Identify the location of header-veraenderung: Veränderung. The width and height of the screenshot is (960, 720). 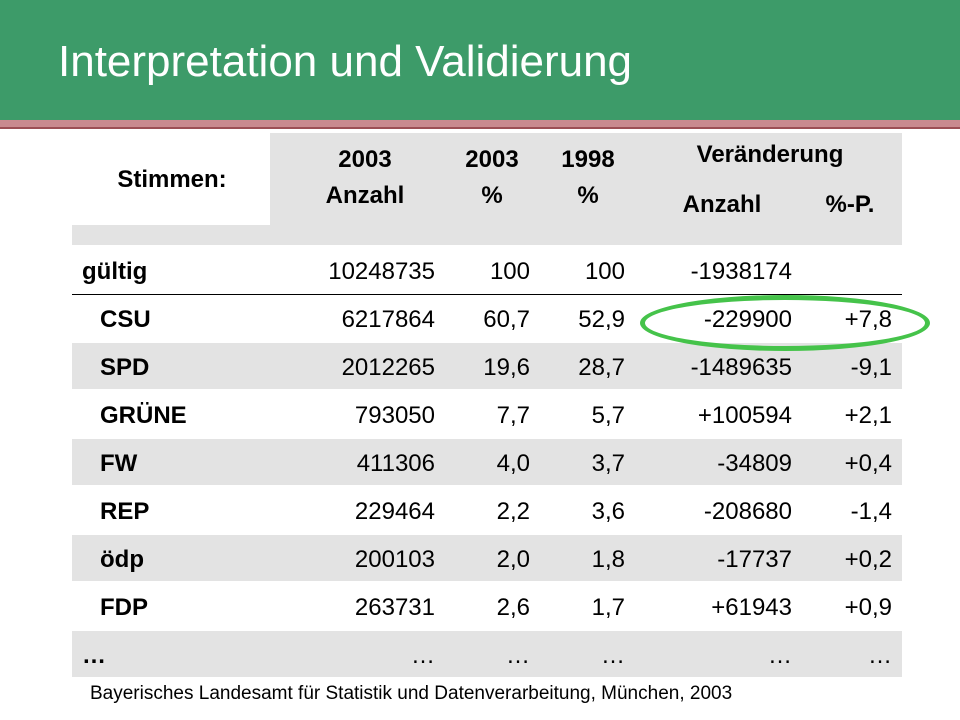
(770, 154).